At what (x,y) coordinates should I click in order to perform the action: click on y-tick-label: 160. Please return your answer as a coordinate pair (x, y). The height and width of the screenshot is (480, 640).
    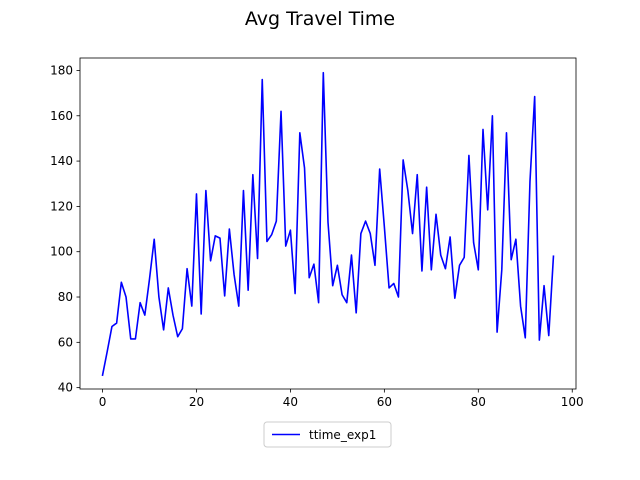
    Looking at the image, I should click on (61, 116).